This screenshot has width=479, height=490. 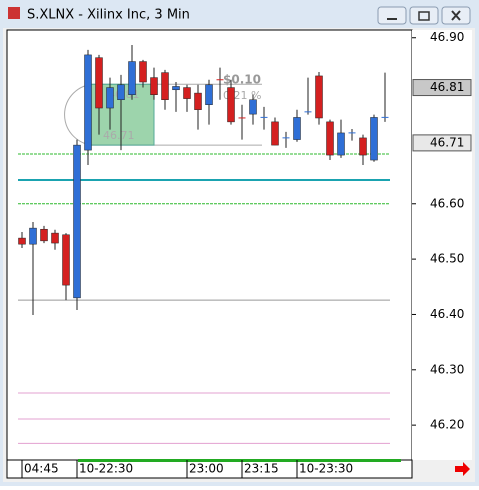 What do you see at coordinates (119, 135) in the screenshot?
I see `annotation: 46.71` at bounding box center [119, 135].